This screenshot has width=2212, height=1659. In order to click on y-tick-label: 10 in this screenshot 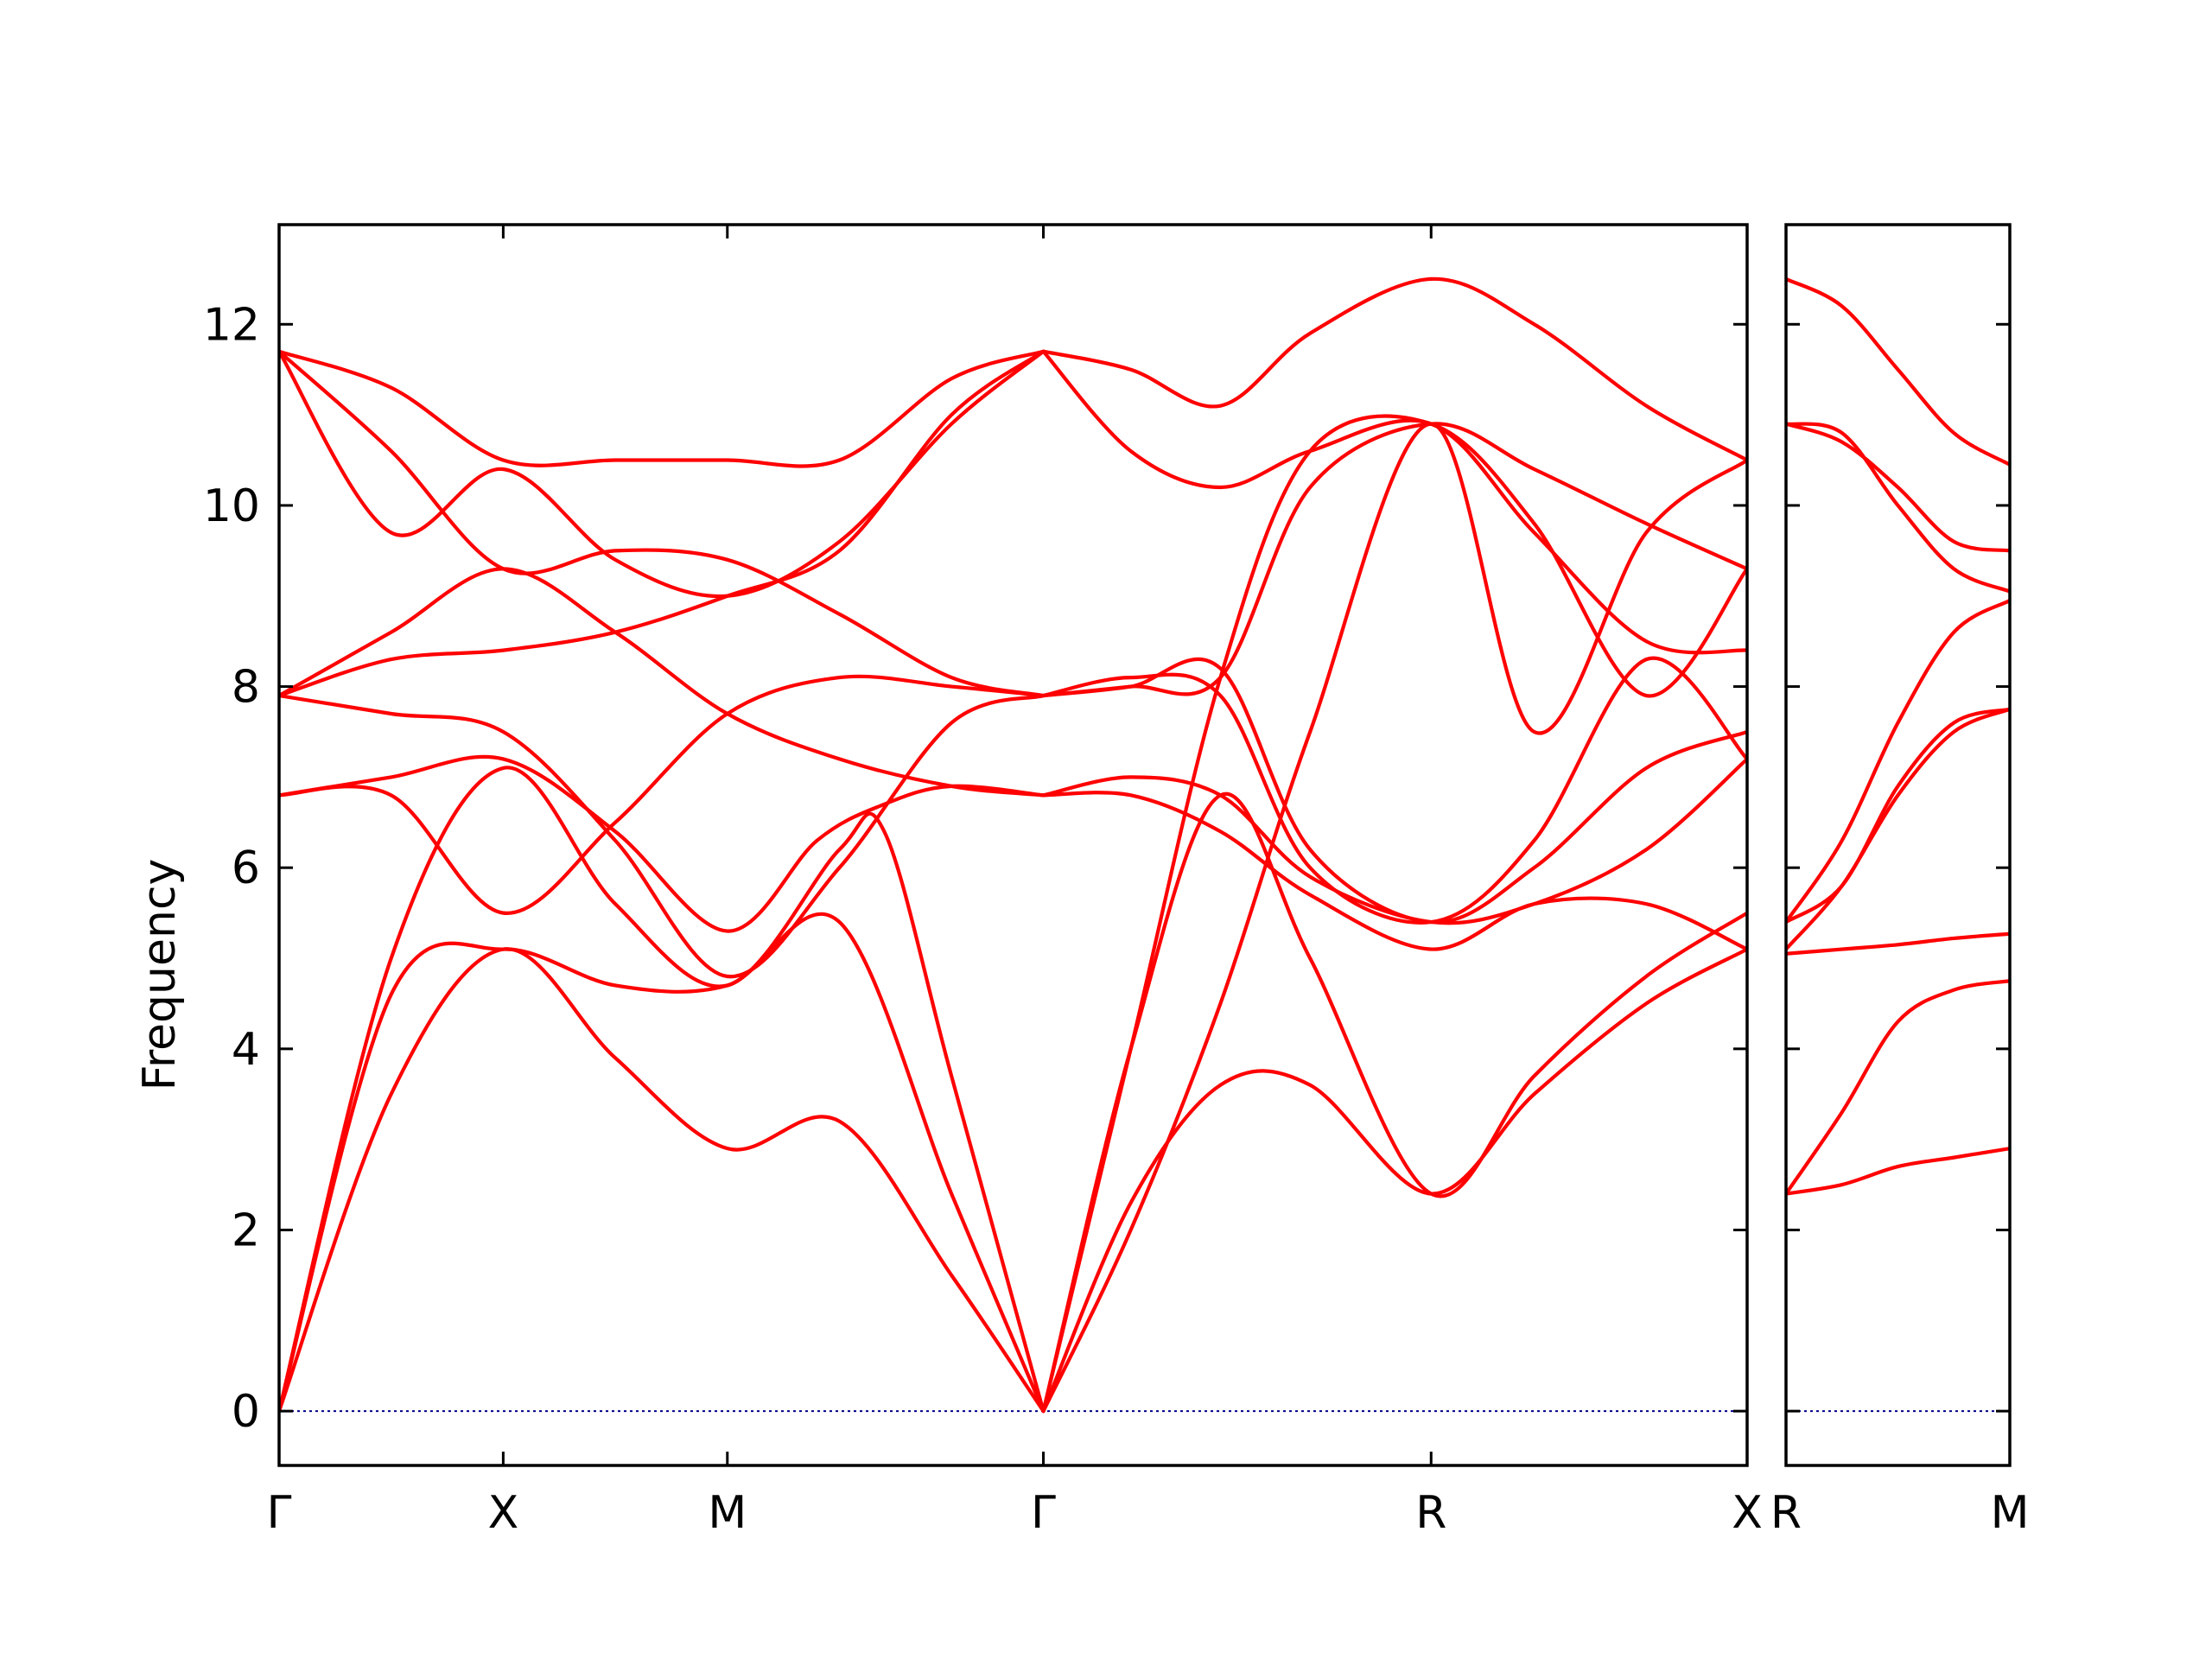, I will do `click(232, 506)`.